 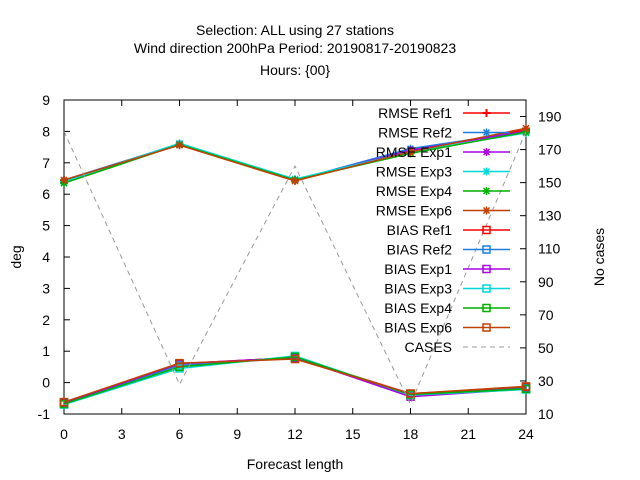 I want to click on legend-item: RMSE Exp3, so click(x=443, y=172).